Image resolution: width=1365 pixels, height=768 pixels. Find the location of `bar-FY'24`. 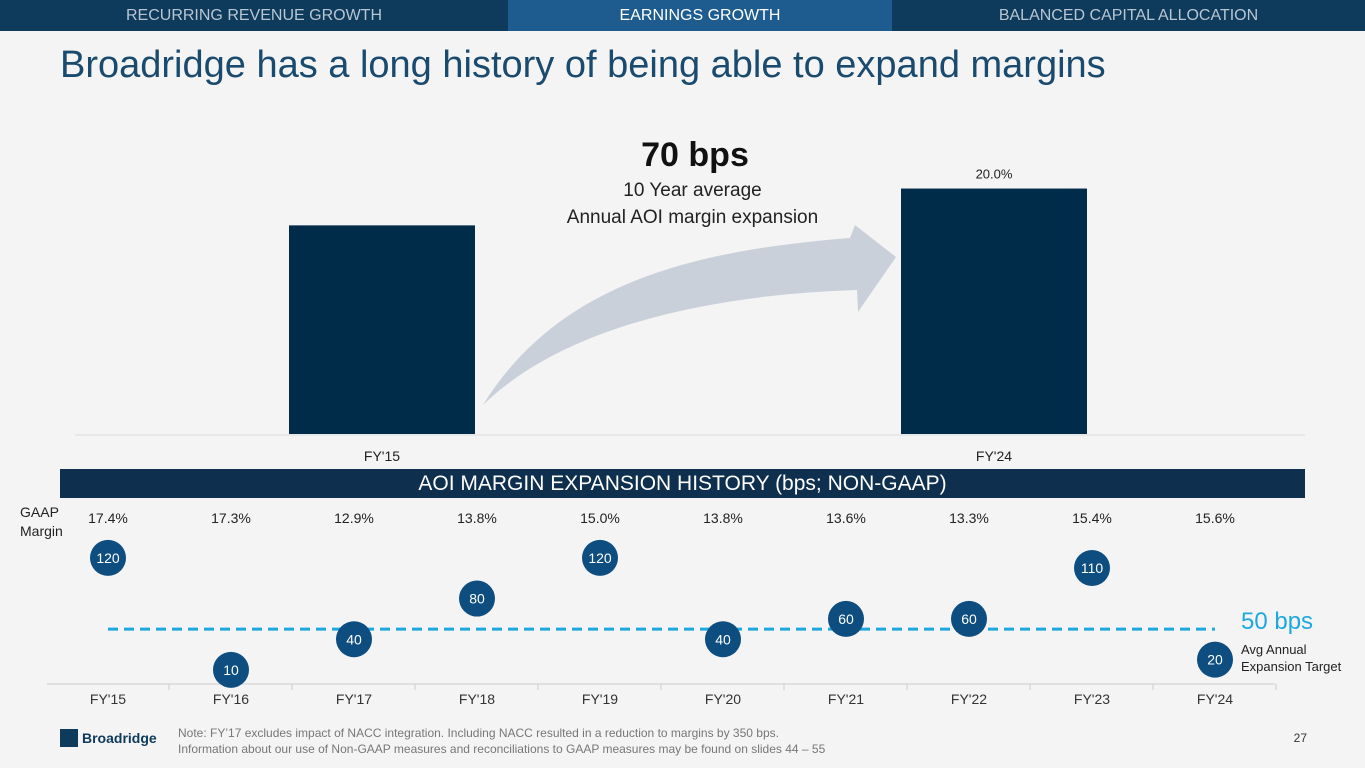

bar-FY'24 is located at coordinates (994, 311).